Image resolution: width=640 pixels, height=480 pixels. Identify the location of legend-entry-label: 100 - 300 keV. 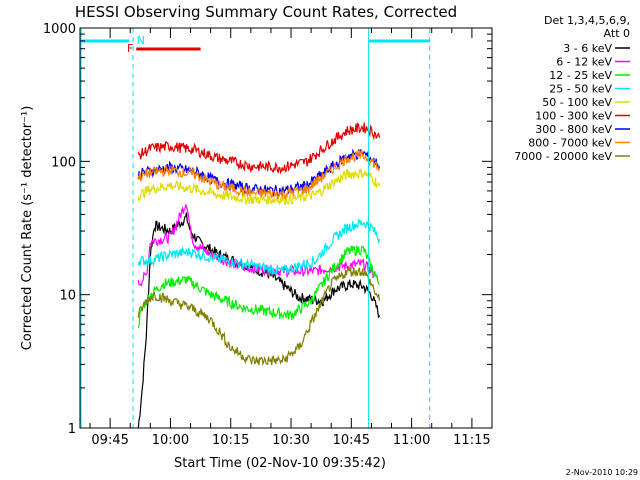
(573, 116).